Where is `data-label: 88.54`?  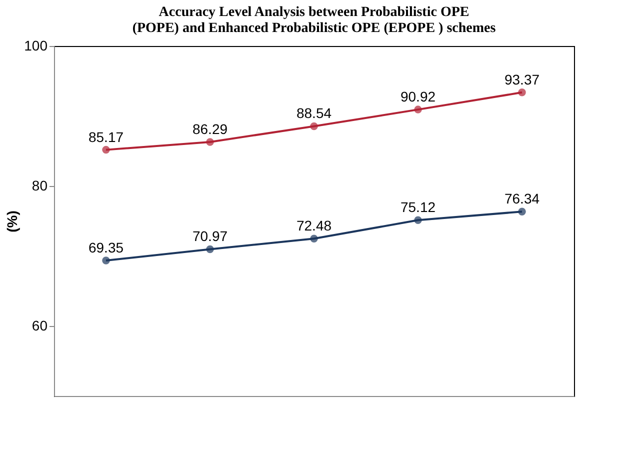 data-label: 88.54 is located at coordinates (314, 113).